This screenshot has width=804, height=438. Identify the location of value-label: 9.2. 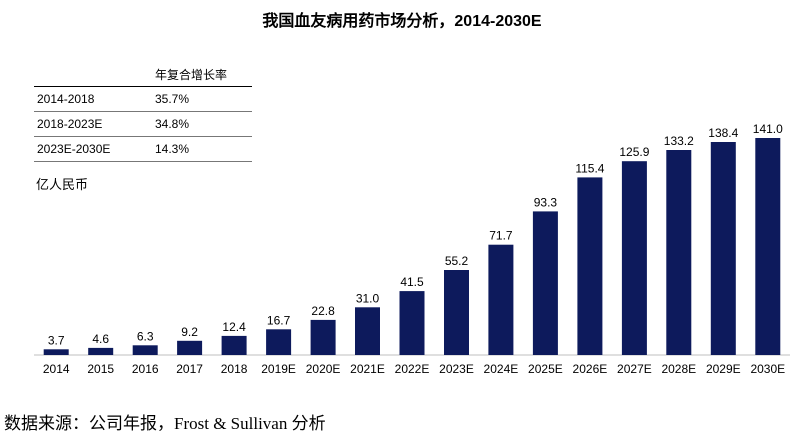
(189, 332).